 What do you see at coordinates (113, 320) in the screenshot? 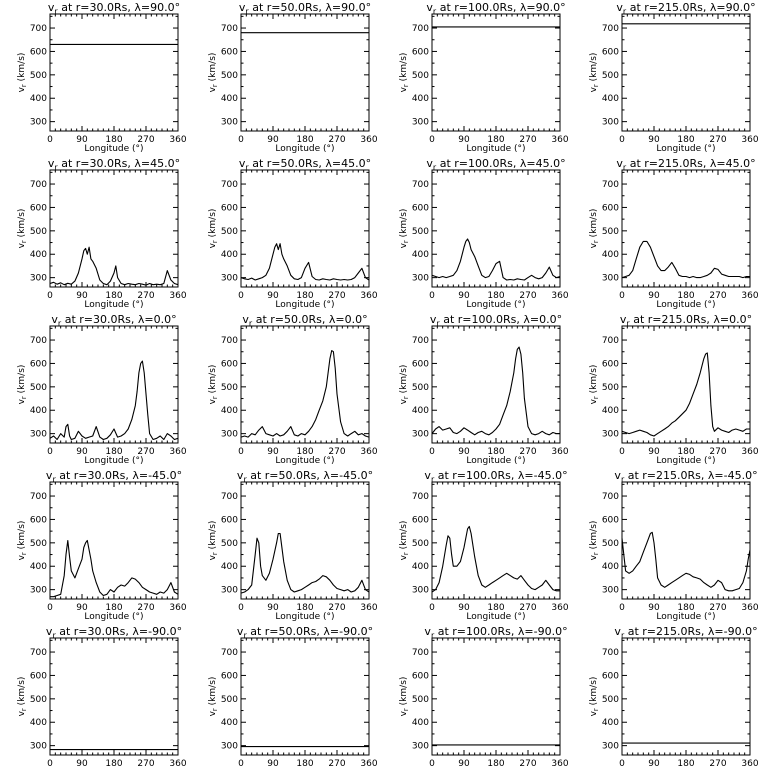
I see `panel-title: vr at r=30.0Rs, λ=0.0°` at bounding box center [113, 320].